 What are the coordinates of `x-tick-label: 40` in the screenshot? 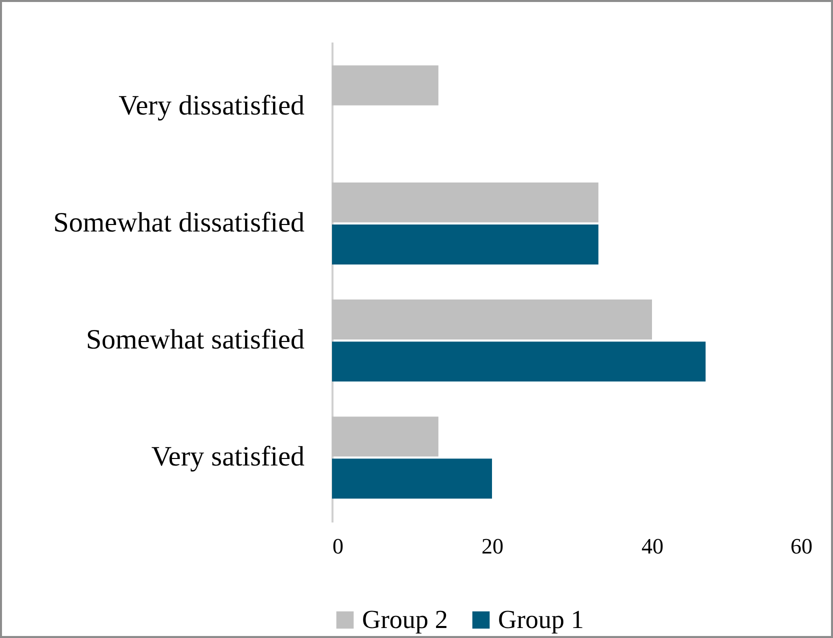 It's located at (653, 546).